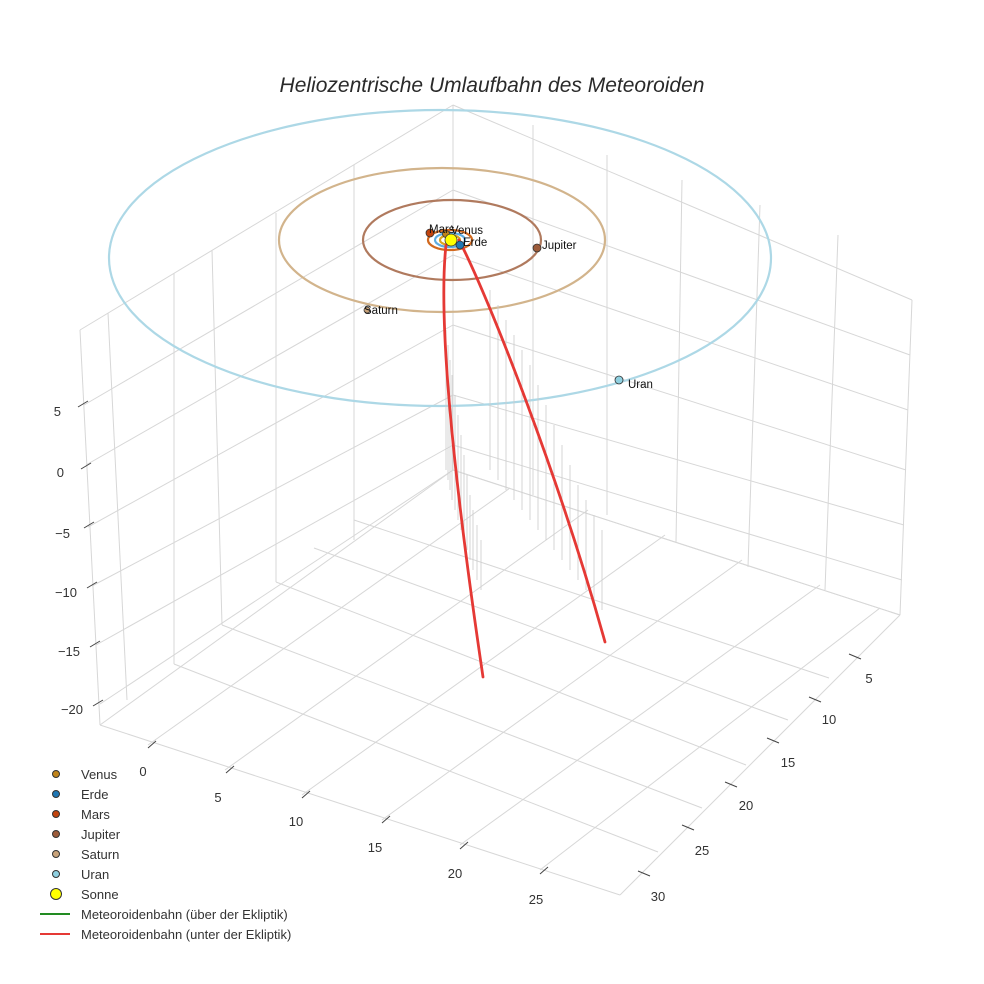 The height and width of the screenshot is (984, 984). I want to click on planet-labels: Mars Venus Erde Jupiter Saturn Uran, so click(508, 307).